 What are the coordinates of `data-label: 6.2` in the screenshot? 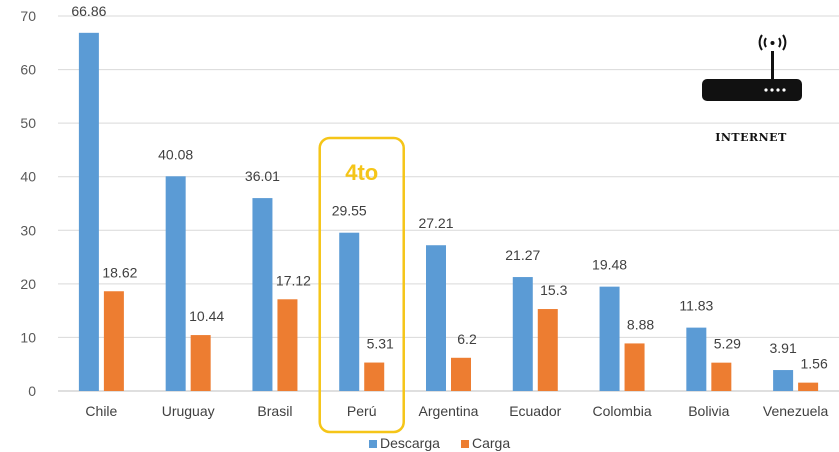 It's located at (467, 339).